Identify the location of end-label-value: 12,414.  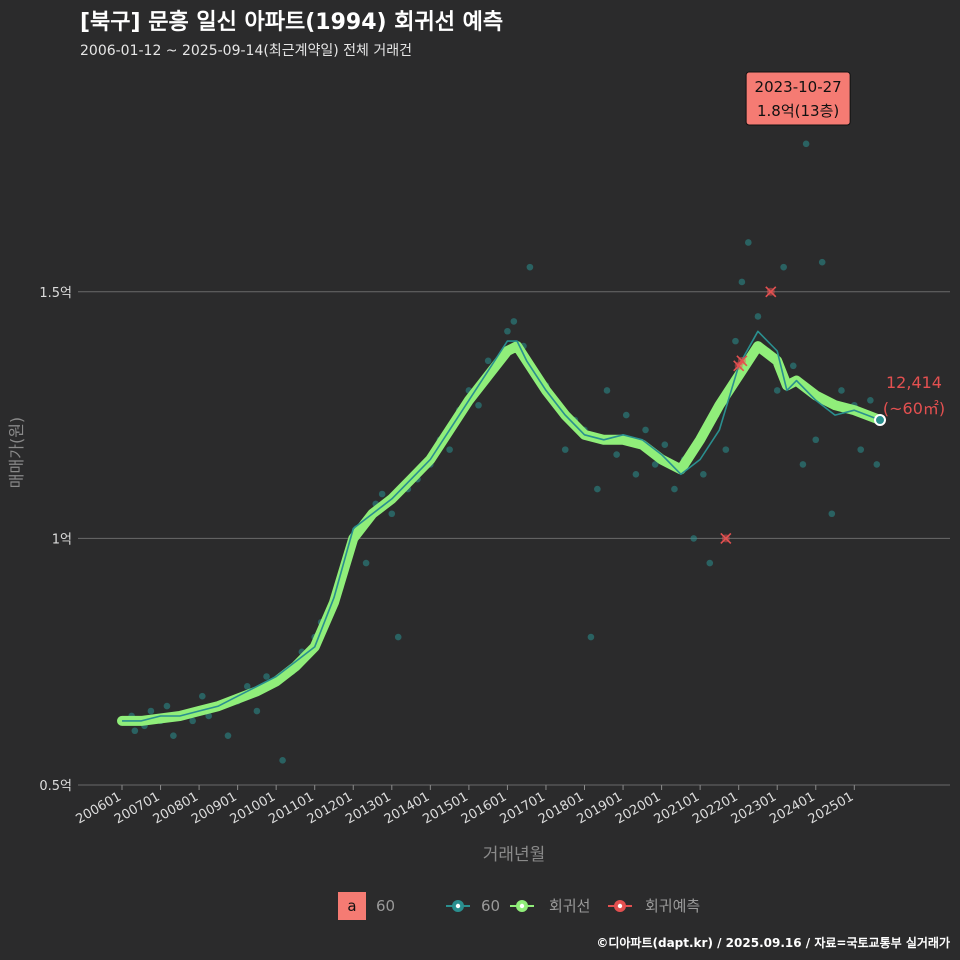
(914, 382).